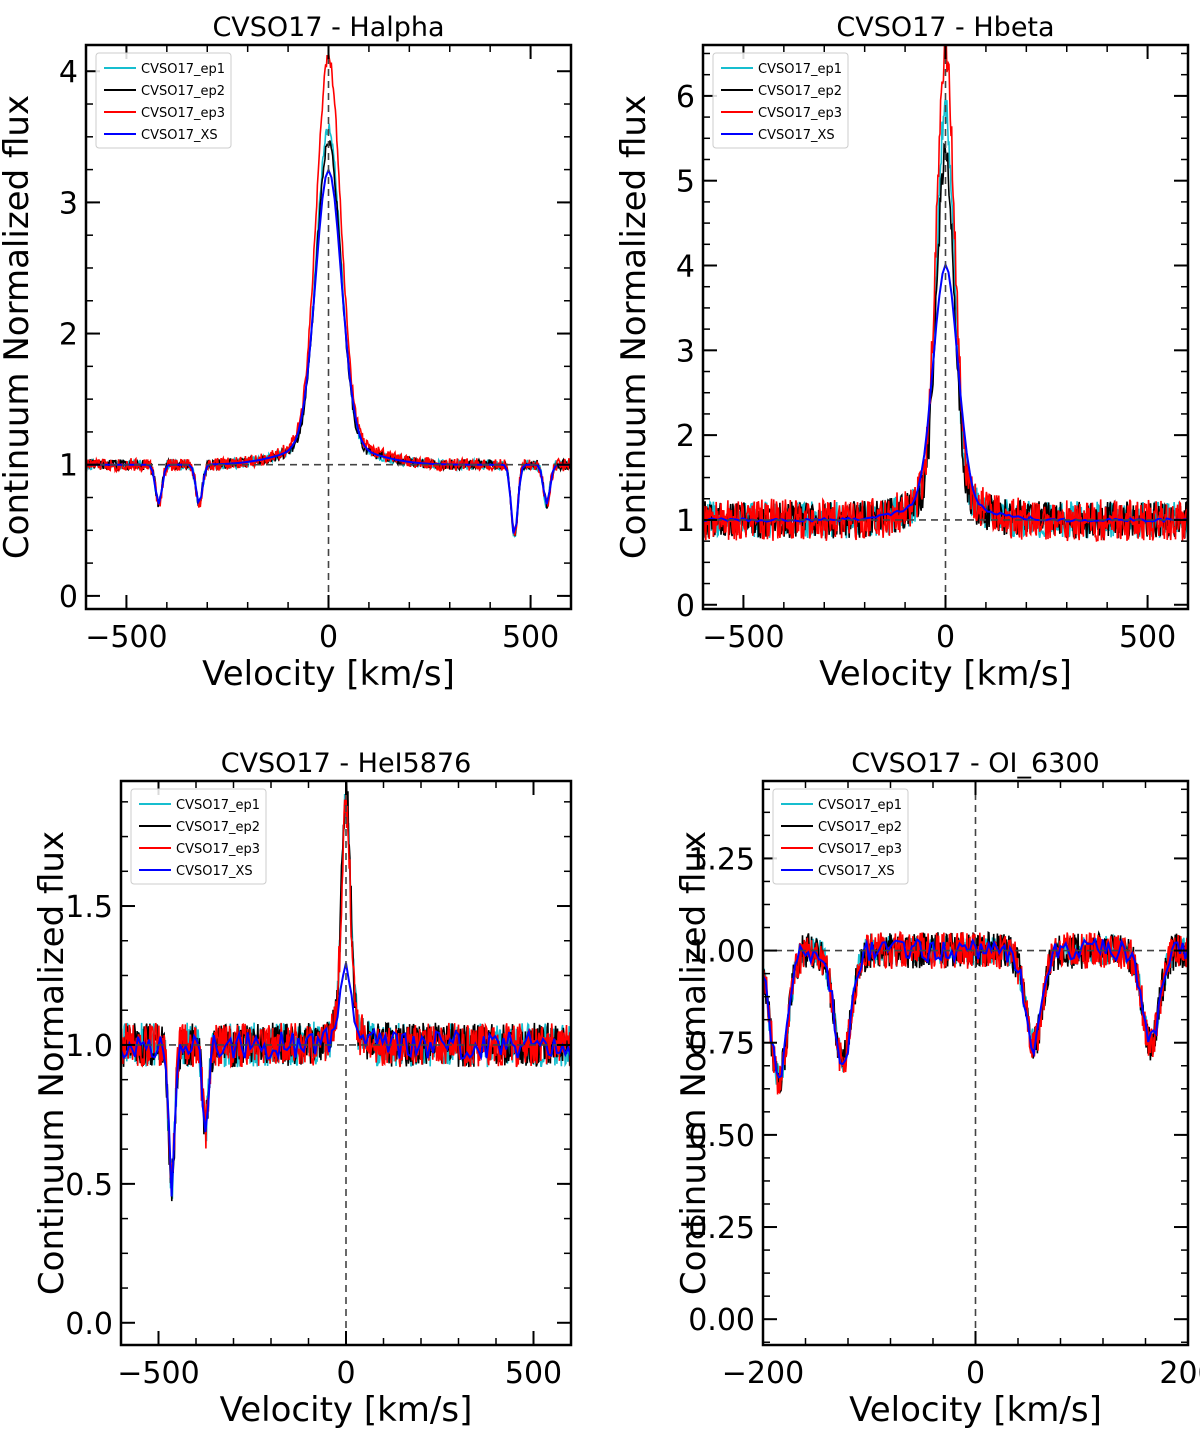  I want to click on x-tick-label: −200, so click(763, 1373).